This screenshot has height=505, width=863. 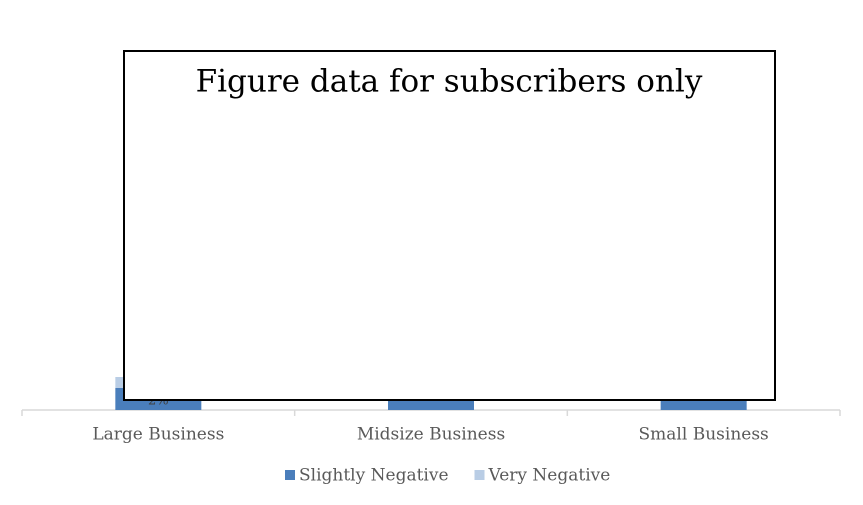 I want to click on legend-label: Very Negative, so click(x=549, y=476).